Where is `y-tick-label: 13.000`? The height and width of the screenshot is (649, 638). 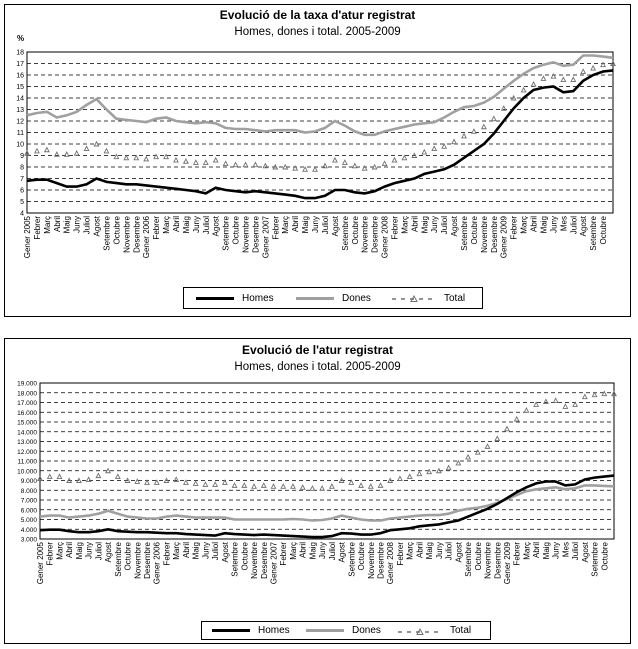 y-tick-label: 13.000 is located at coordinates (27, 442).